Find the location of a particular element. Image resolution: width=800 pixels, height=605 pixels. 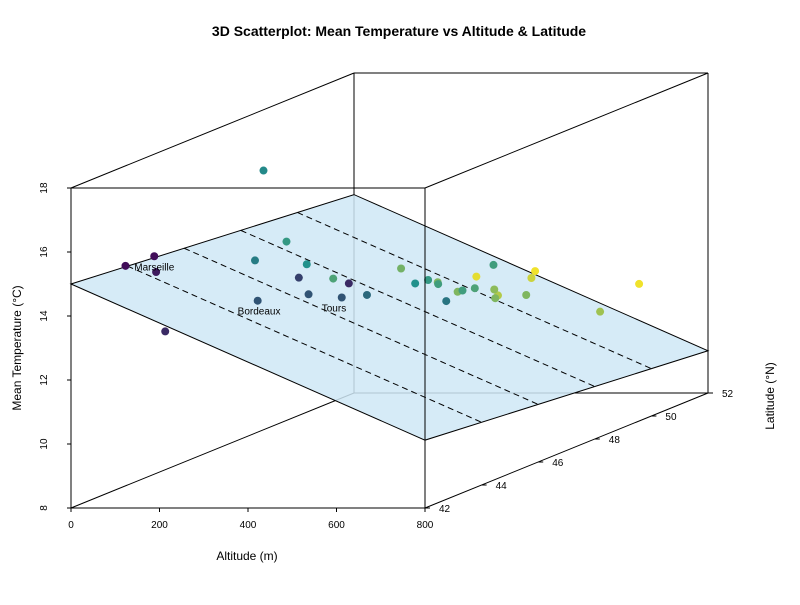

point-label: Bordeaux is located at coordinates (259, 312).